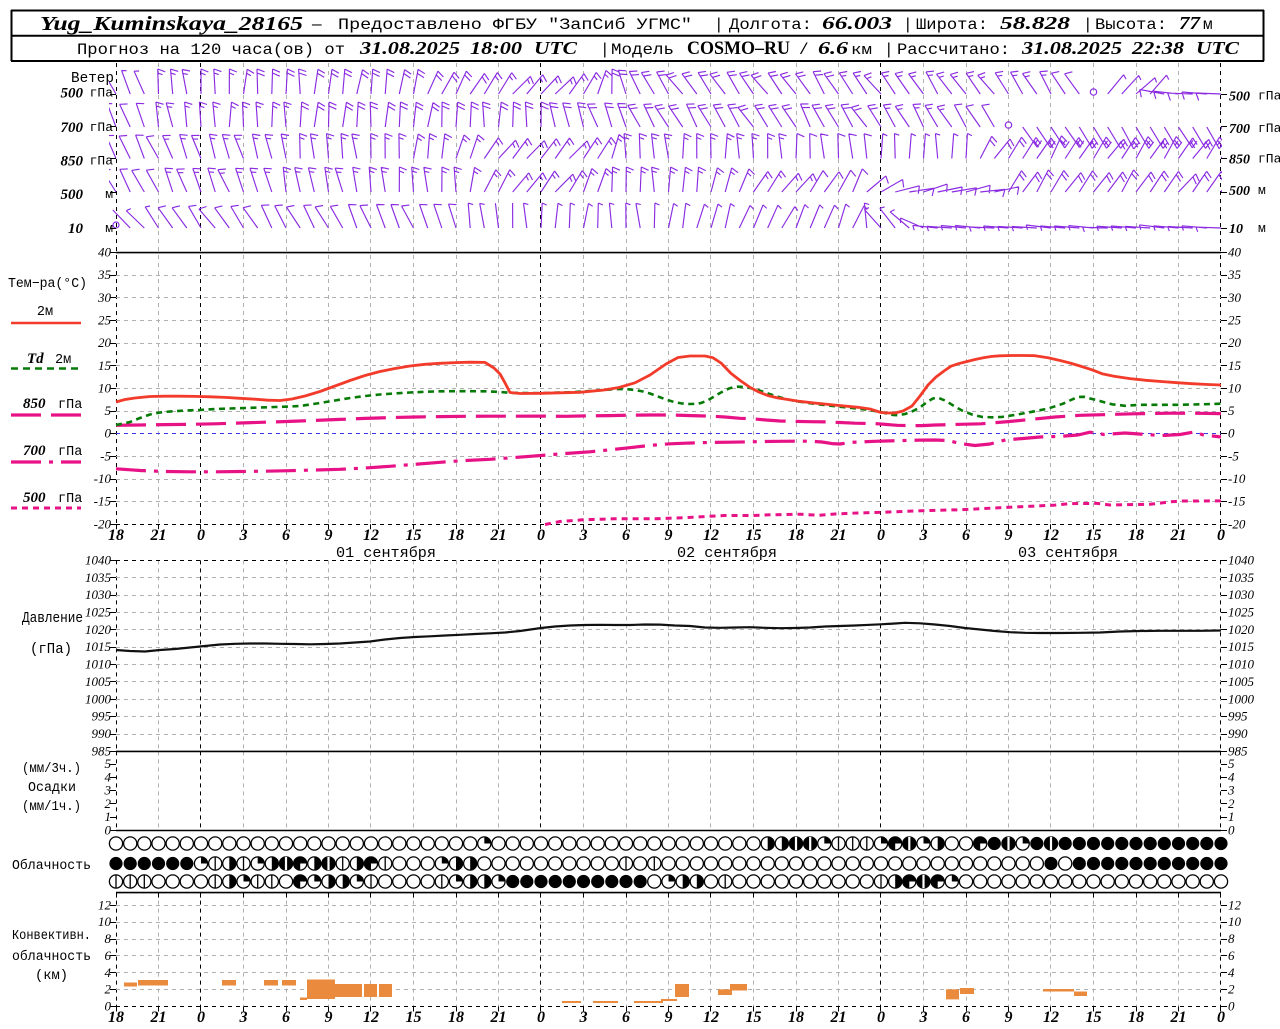 The width and height of the screenshot is (1280, 1029). Describe the element at coordinates (51, 936) in the screenshot. I see `svg-text: Конвективн.` at that location.